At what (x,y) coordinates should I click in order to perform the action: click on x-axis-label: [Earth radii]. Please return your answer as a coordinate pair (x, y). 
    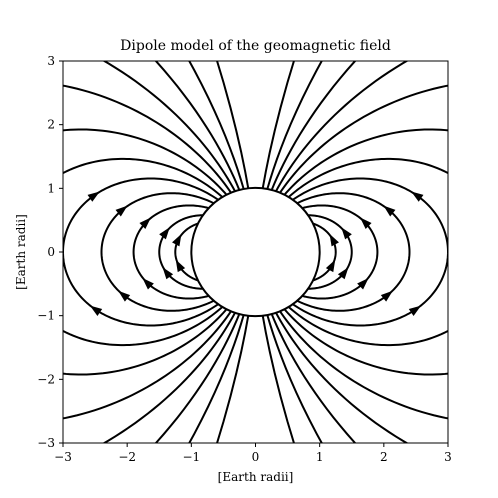
    Looking at the image, I should click on (256, 477).